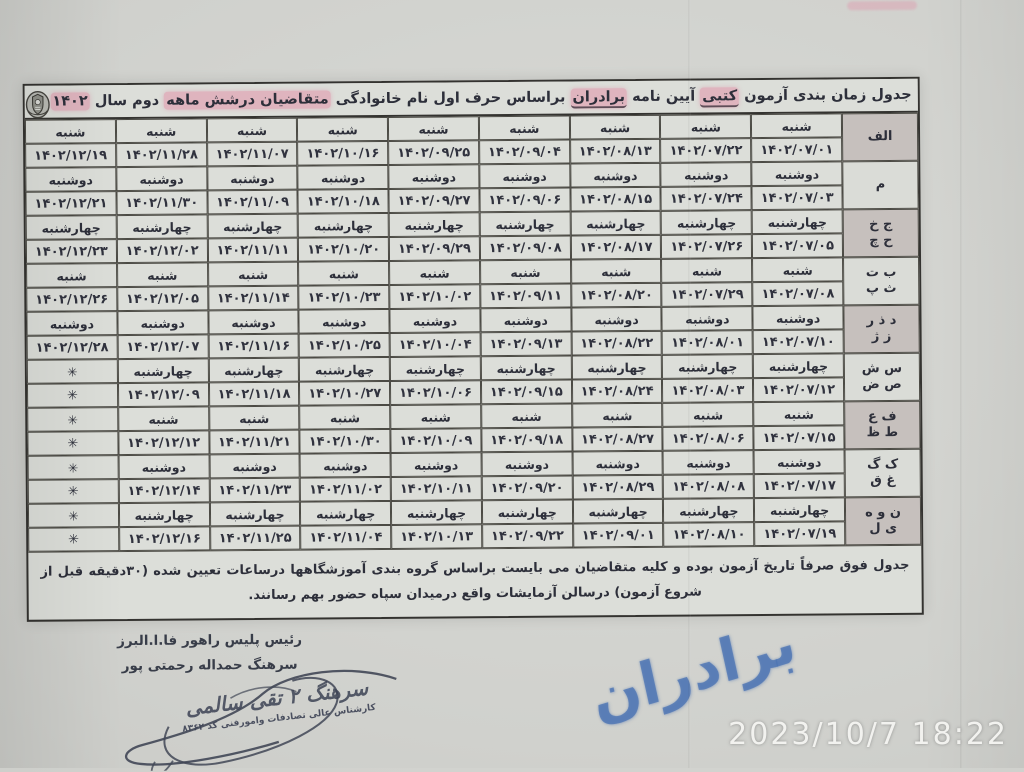  I want to click on camera-timestamp: 2023/10/7 18:22, so click(868, 734).